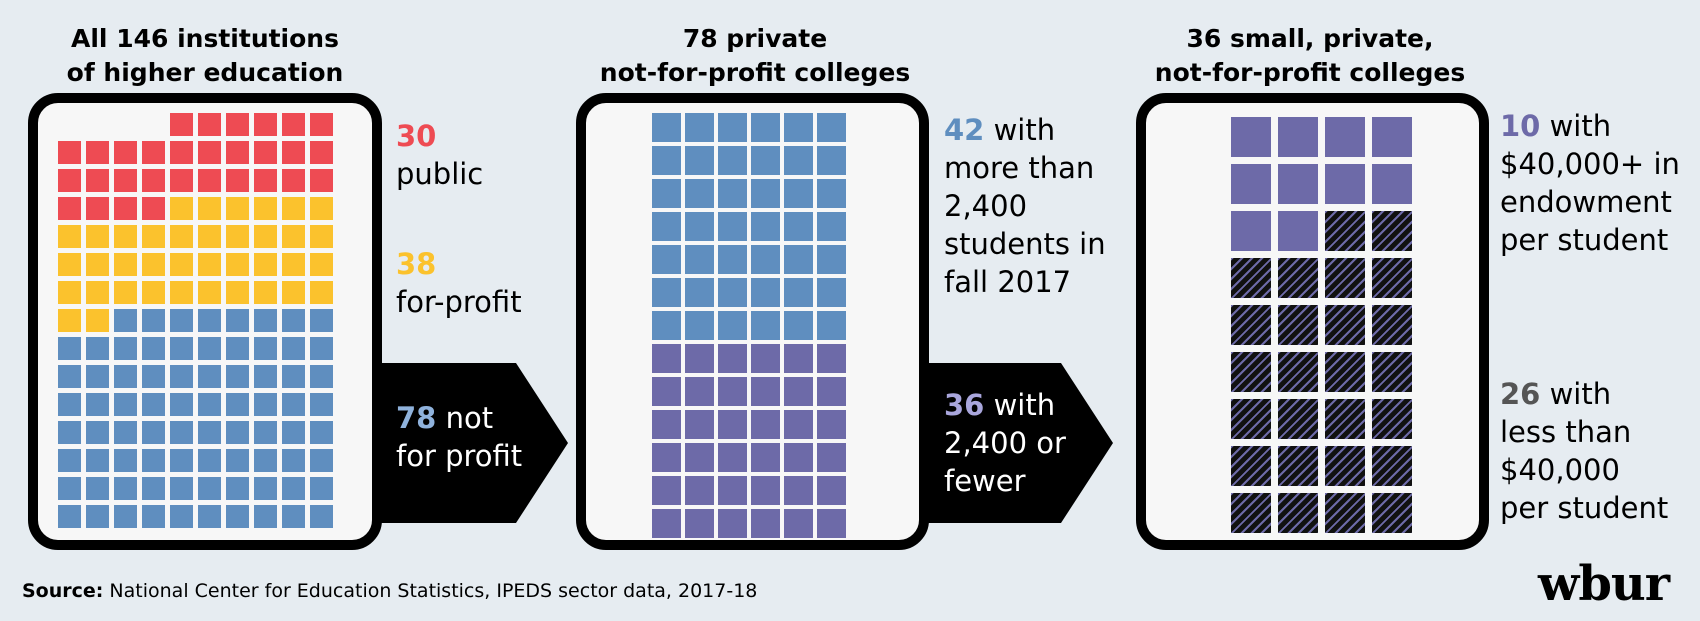  What do you see at coordinates (1019, 168) in the screenshot?
I see `large-line2: more than` at bounding box center [1019, 168].